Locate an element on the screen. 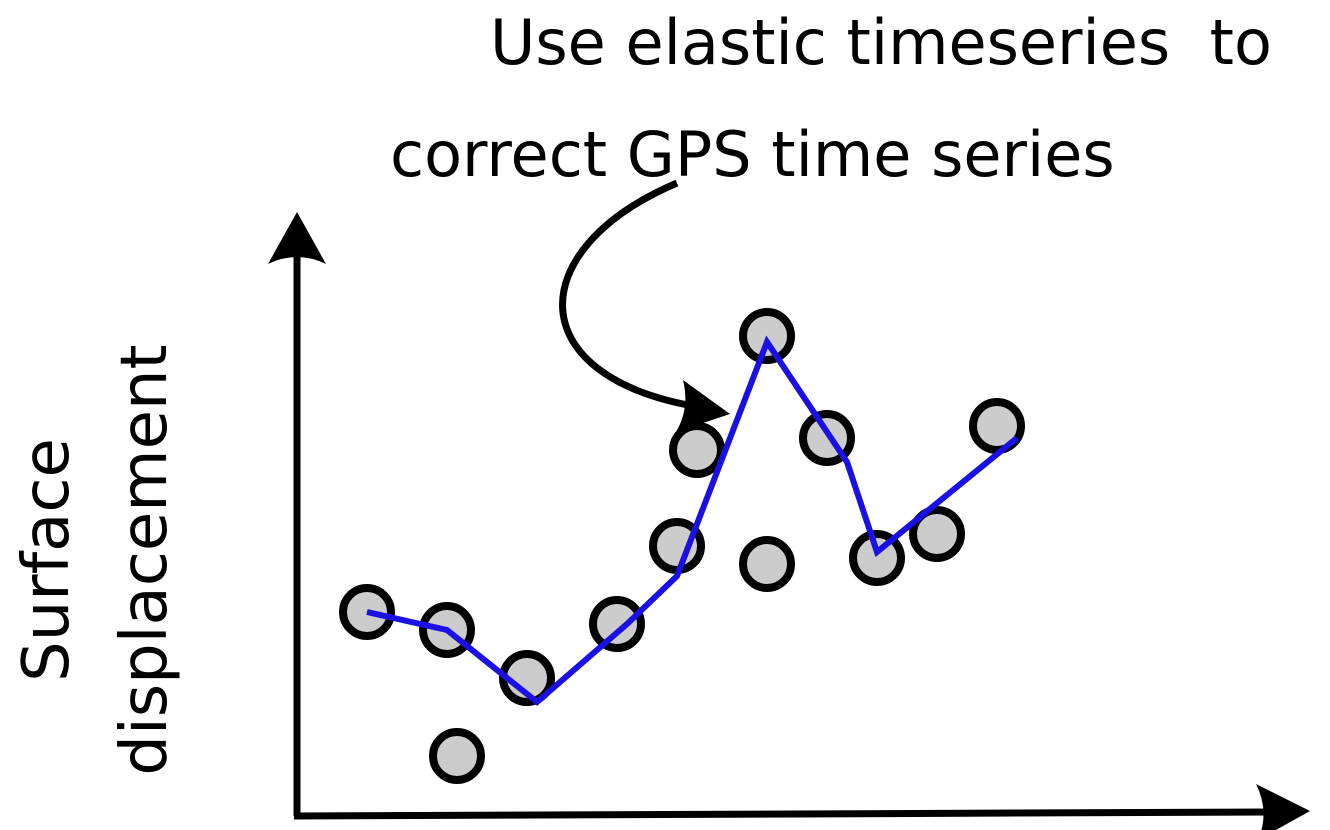  annotation-line-2: correct GPS time series is located at coordinates (752, 154).